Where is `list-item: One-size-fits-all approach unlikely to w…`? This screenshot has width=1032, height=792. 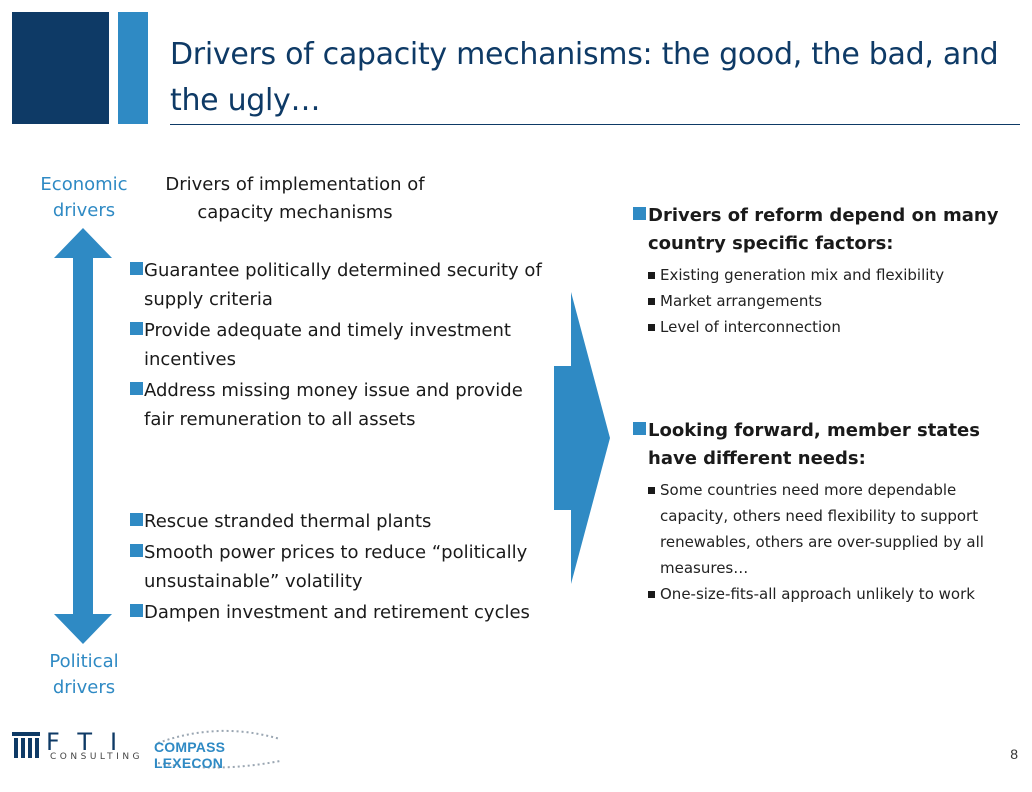
list-item: One-size-fits-all approach unlikely to w… is located at coordinates (828, 594).